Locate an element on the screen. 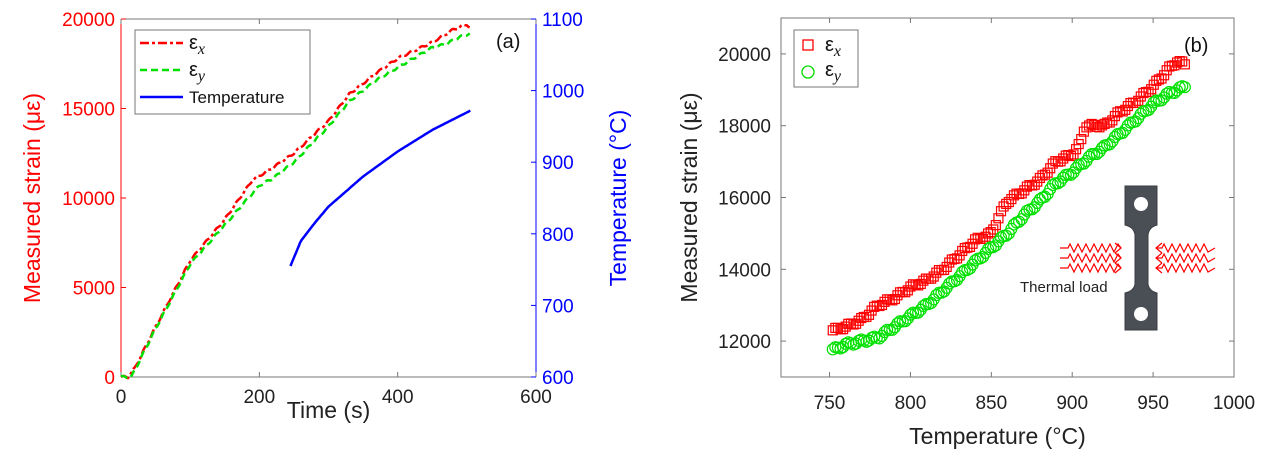 The width and height of the screenshot is (1269, 463). y2-axis-title: Temperature (°C) is located at coordinates (618, 198).